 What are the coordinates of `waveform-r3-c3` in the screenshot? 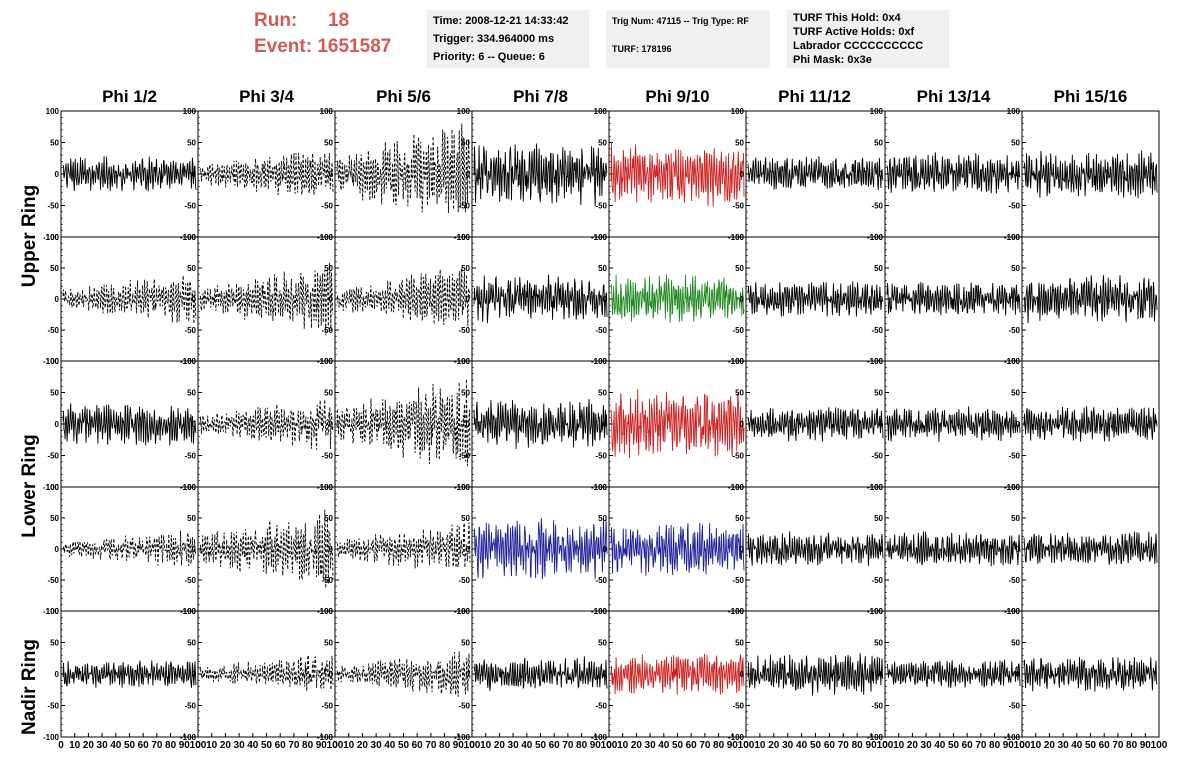 It's located at (540, 548).